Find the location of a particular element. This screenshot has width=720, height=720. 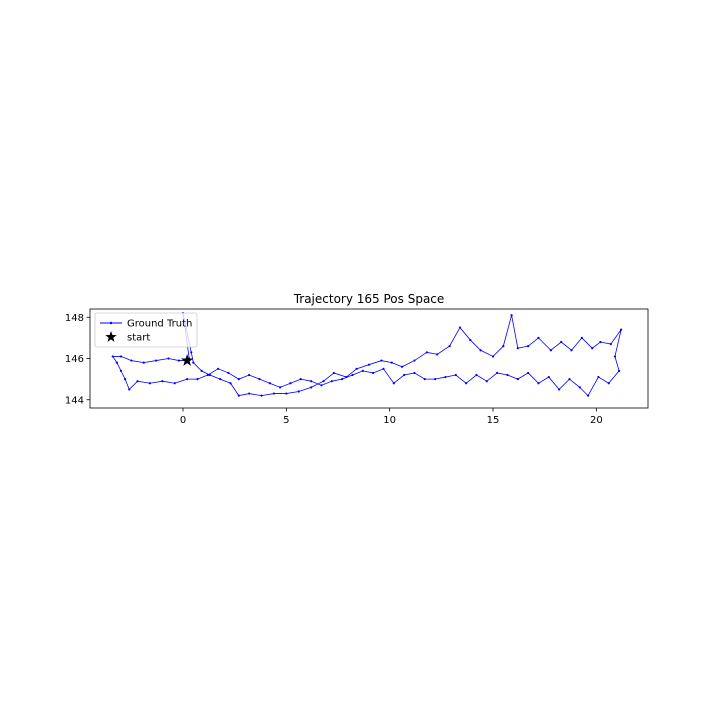

legend-marker-sample is located at coordinates (111, 323).